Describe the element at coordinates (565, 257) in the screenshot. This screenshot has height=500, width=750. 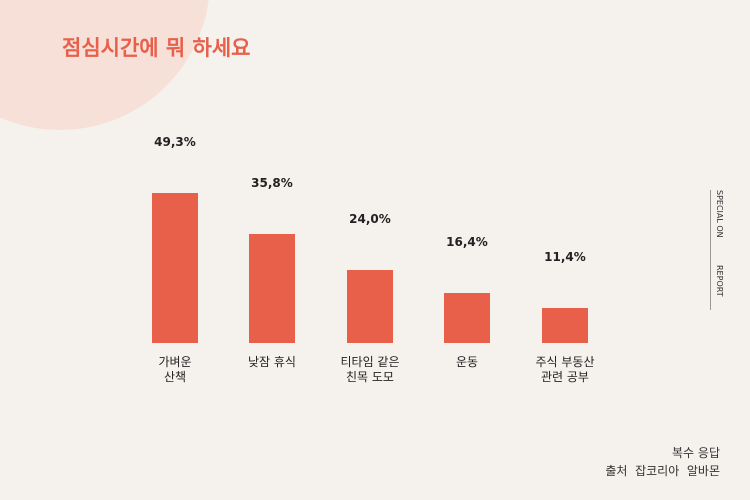
I see `value-label: 11,4%` at that location.